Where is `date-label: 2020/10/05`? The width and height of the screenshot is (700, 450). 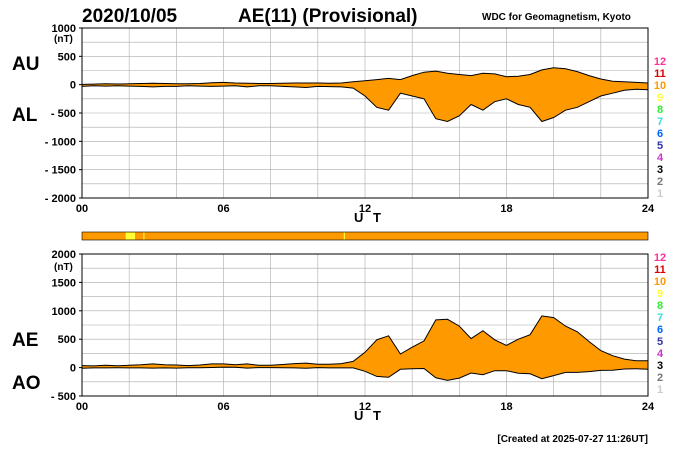
date-label: 2020/10/05 is located at coordinates (130, 16).